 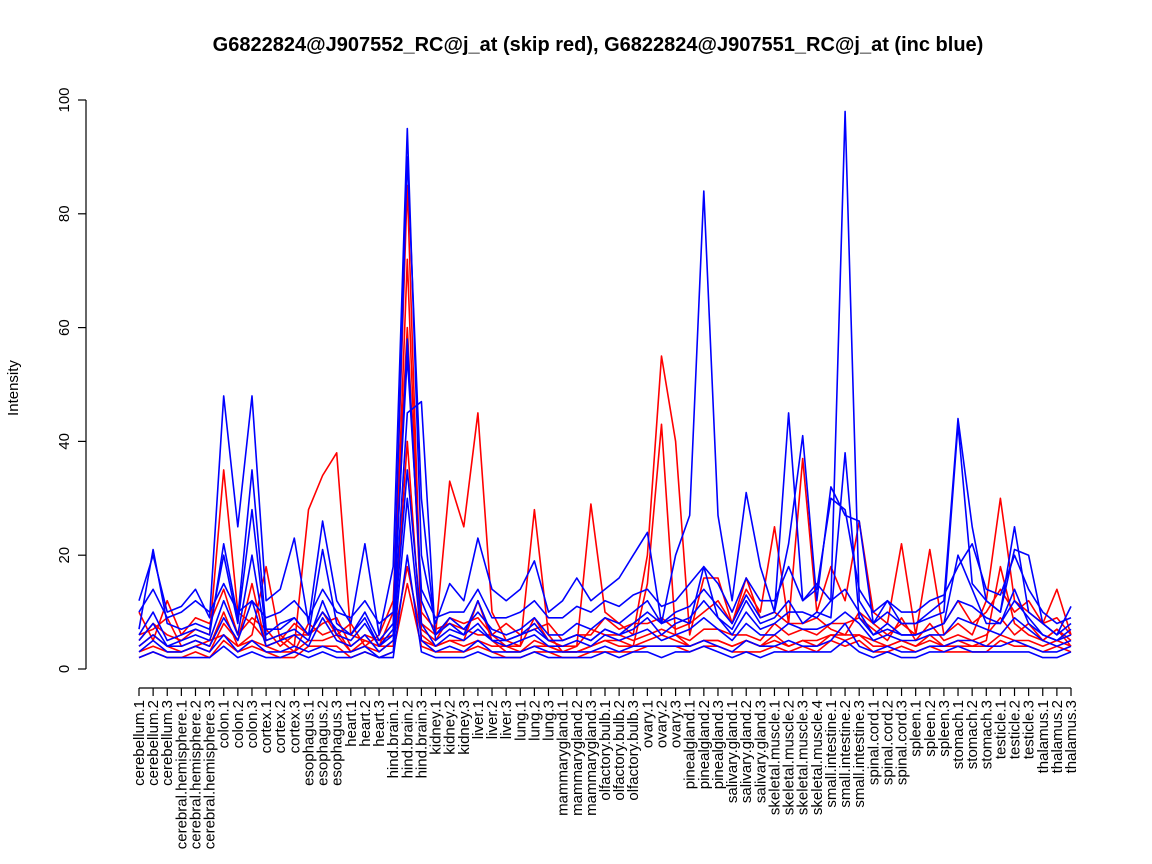 What do you see at coordinates (520, 720) in the screenshot?
I see `x-tick-label: lung.1` at bounding box center [520, 720].